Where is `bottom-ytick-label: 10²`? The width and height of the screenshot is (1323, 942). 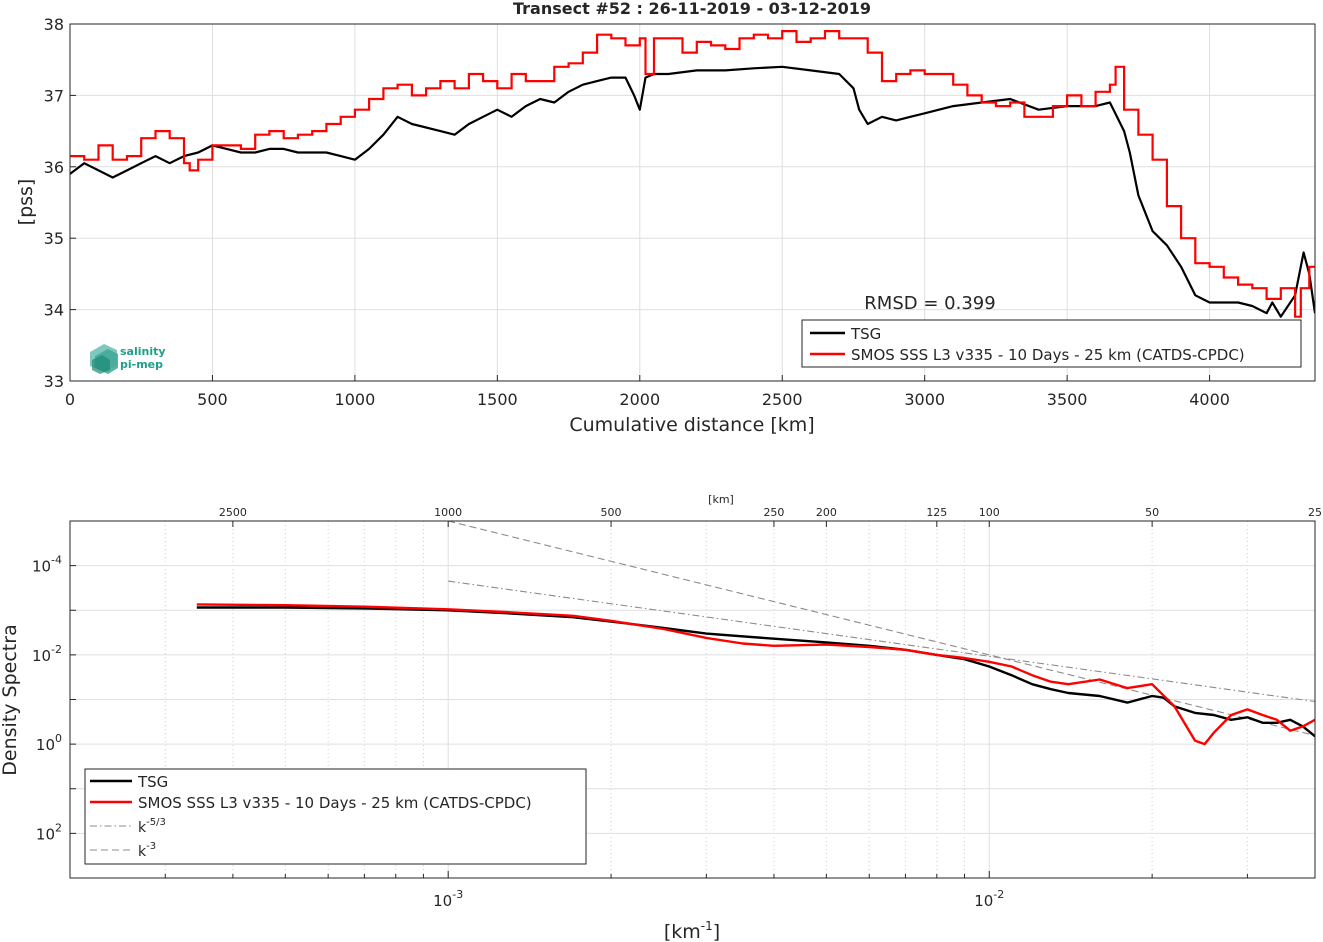 bottom-ytick-label: 10² is located at coordinates (49, 832).